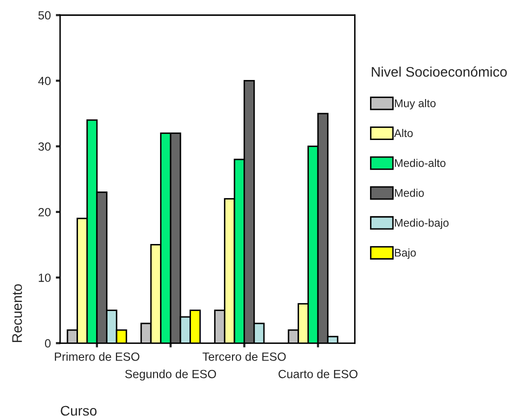 The width and height of the screenshot is (518, 420). Describe the element at coordinates (415, 104) in the screenshot. I see `legend-label: Muy alto` at that location.